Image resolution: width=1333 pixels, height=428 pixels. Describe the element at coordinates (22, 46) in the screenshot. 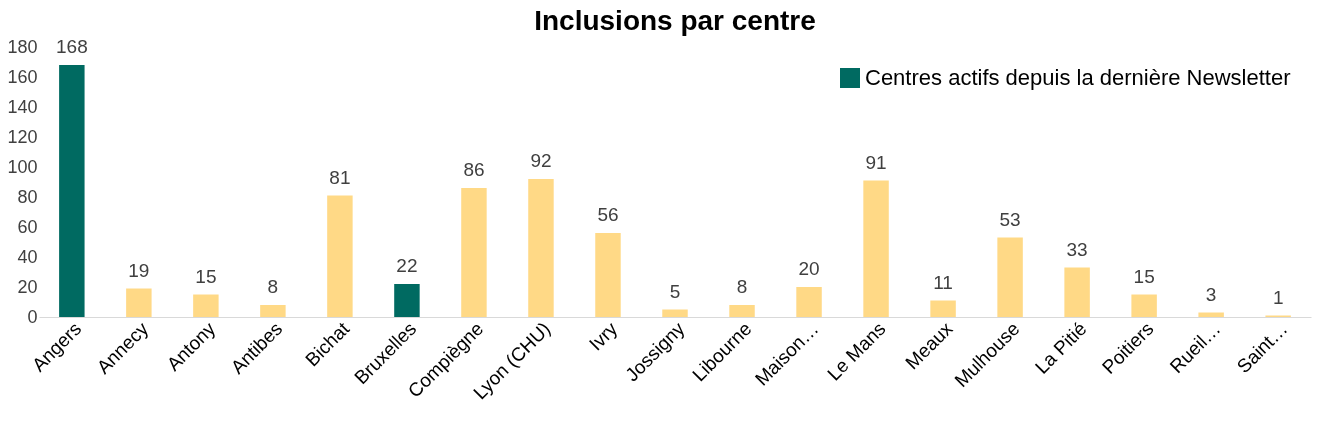

I see `y-tick-label: 180` at that location.